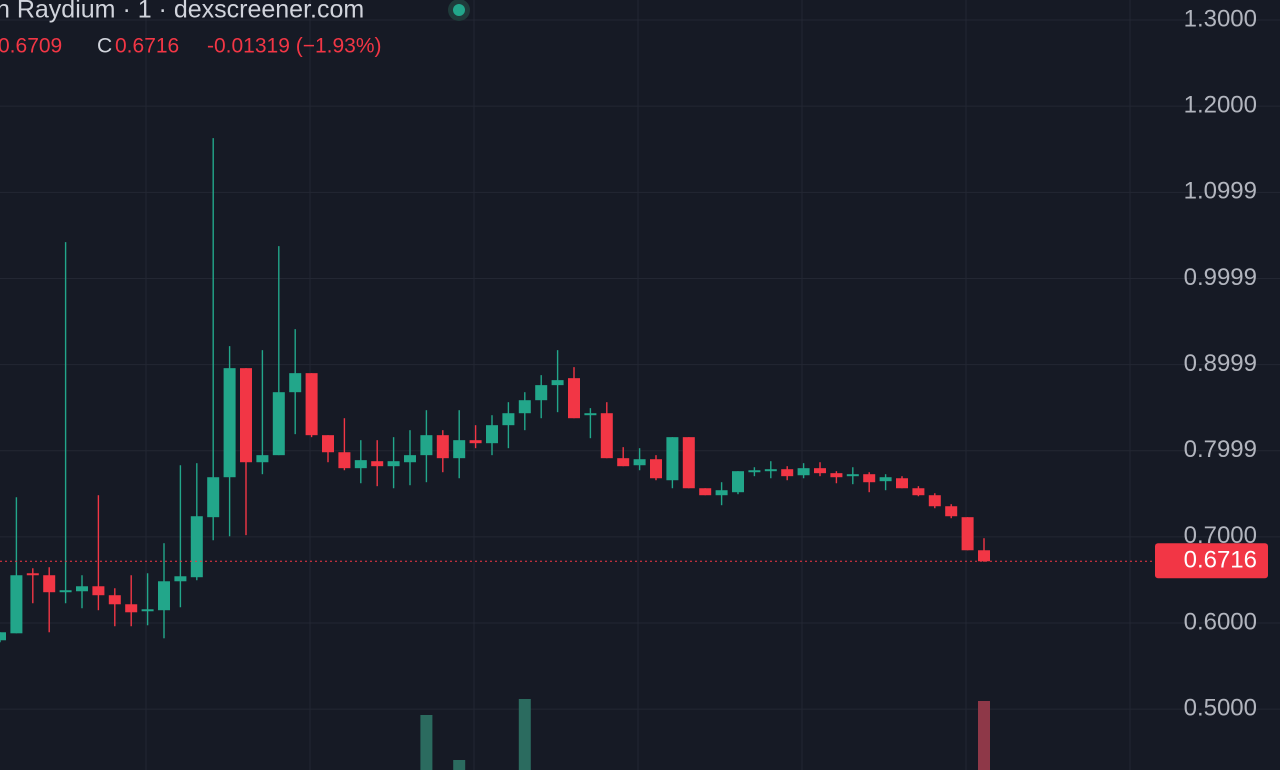 The image size is (1280, 770). I want to click on y-tick-label: 0.8999, so click(1220, 363).